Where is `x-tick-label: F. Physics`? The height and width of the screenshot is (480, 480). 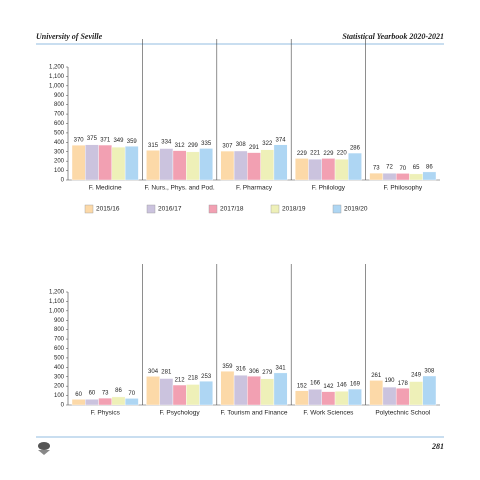
x-tick-label: F. Physics is located at coordinates (106, 413).